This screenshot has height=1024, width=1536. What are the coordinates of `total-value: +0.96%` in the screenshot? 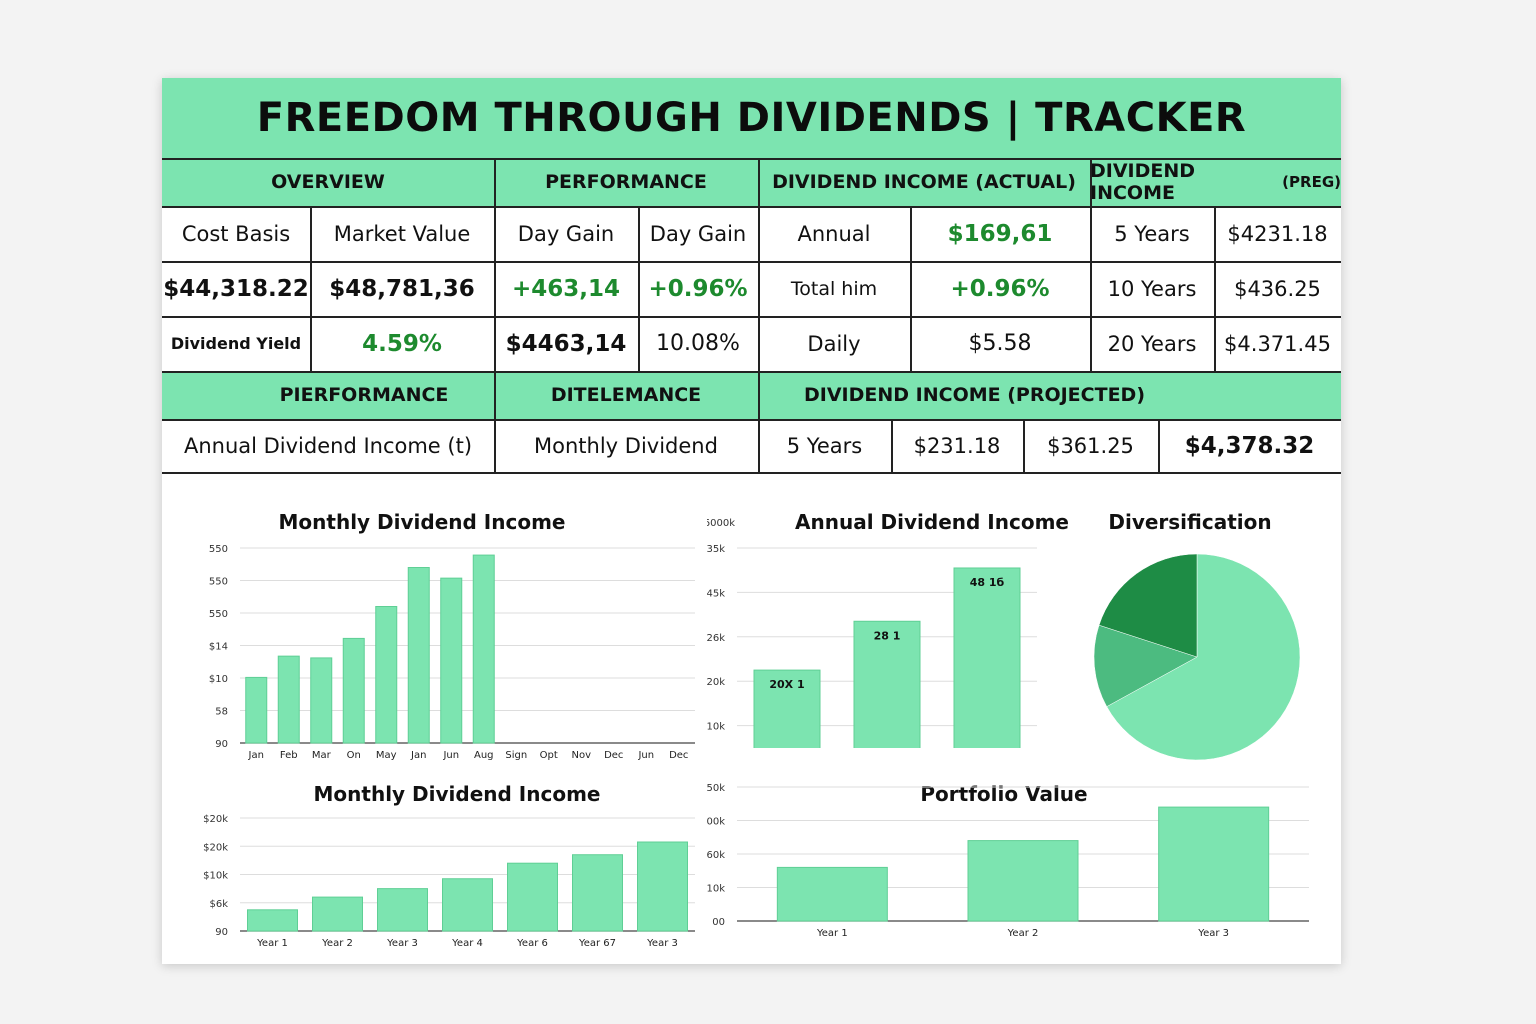 It's located at (1000, 288).